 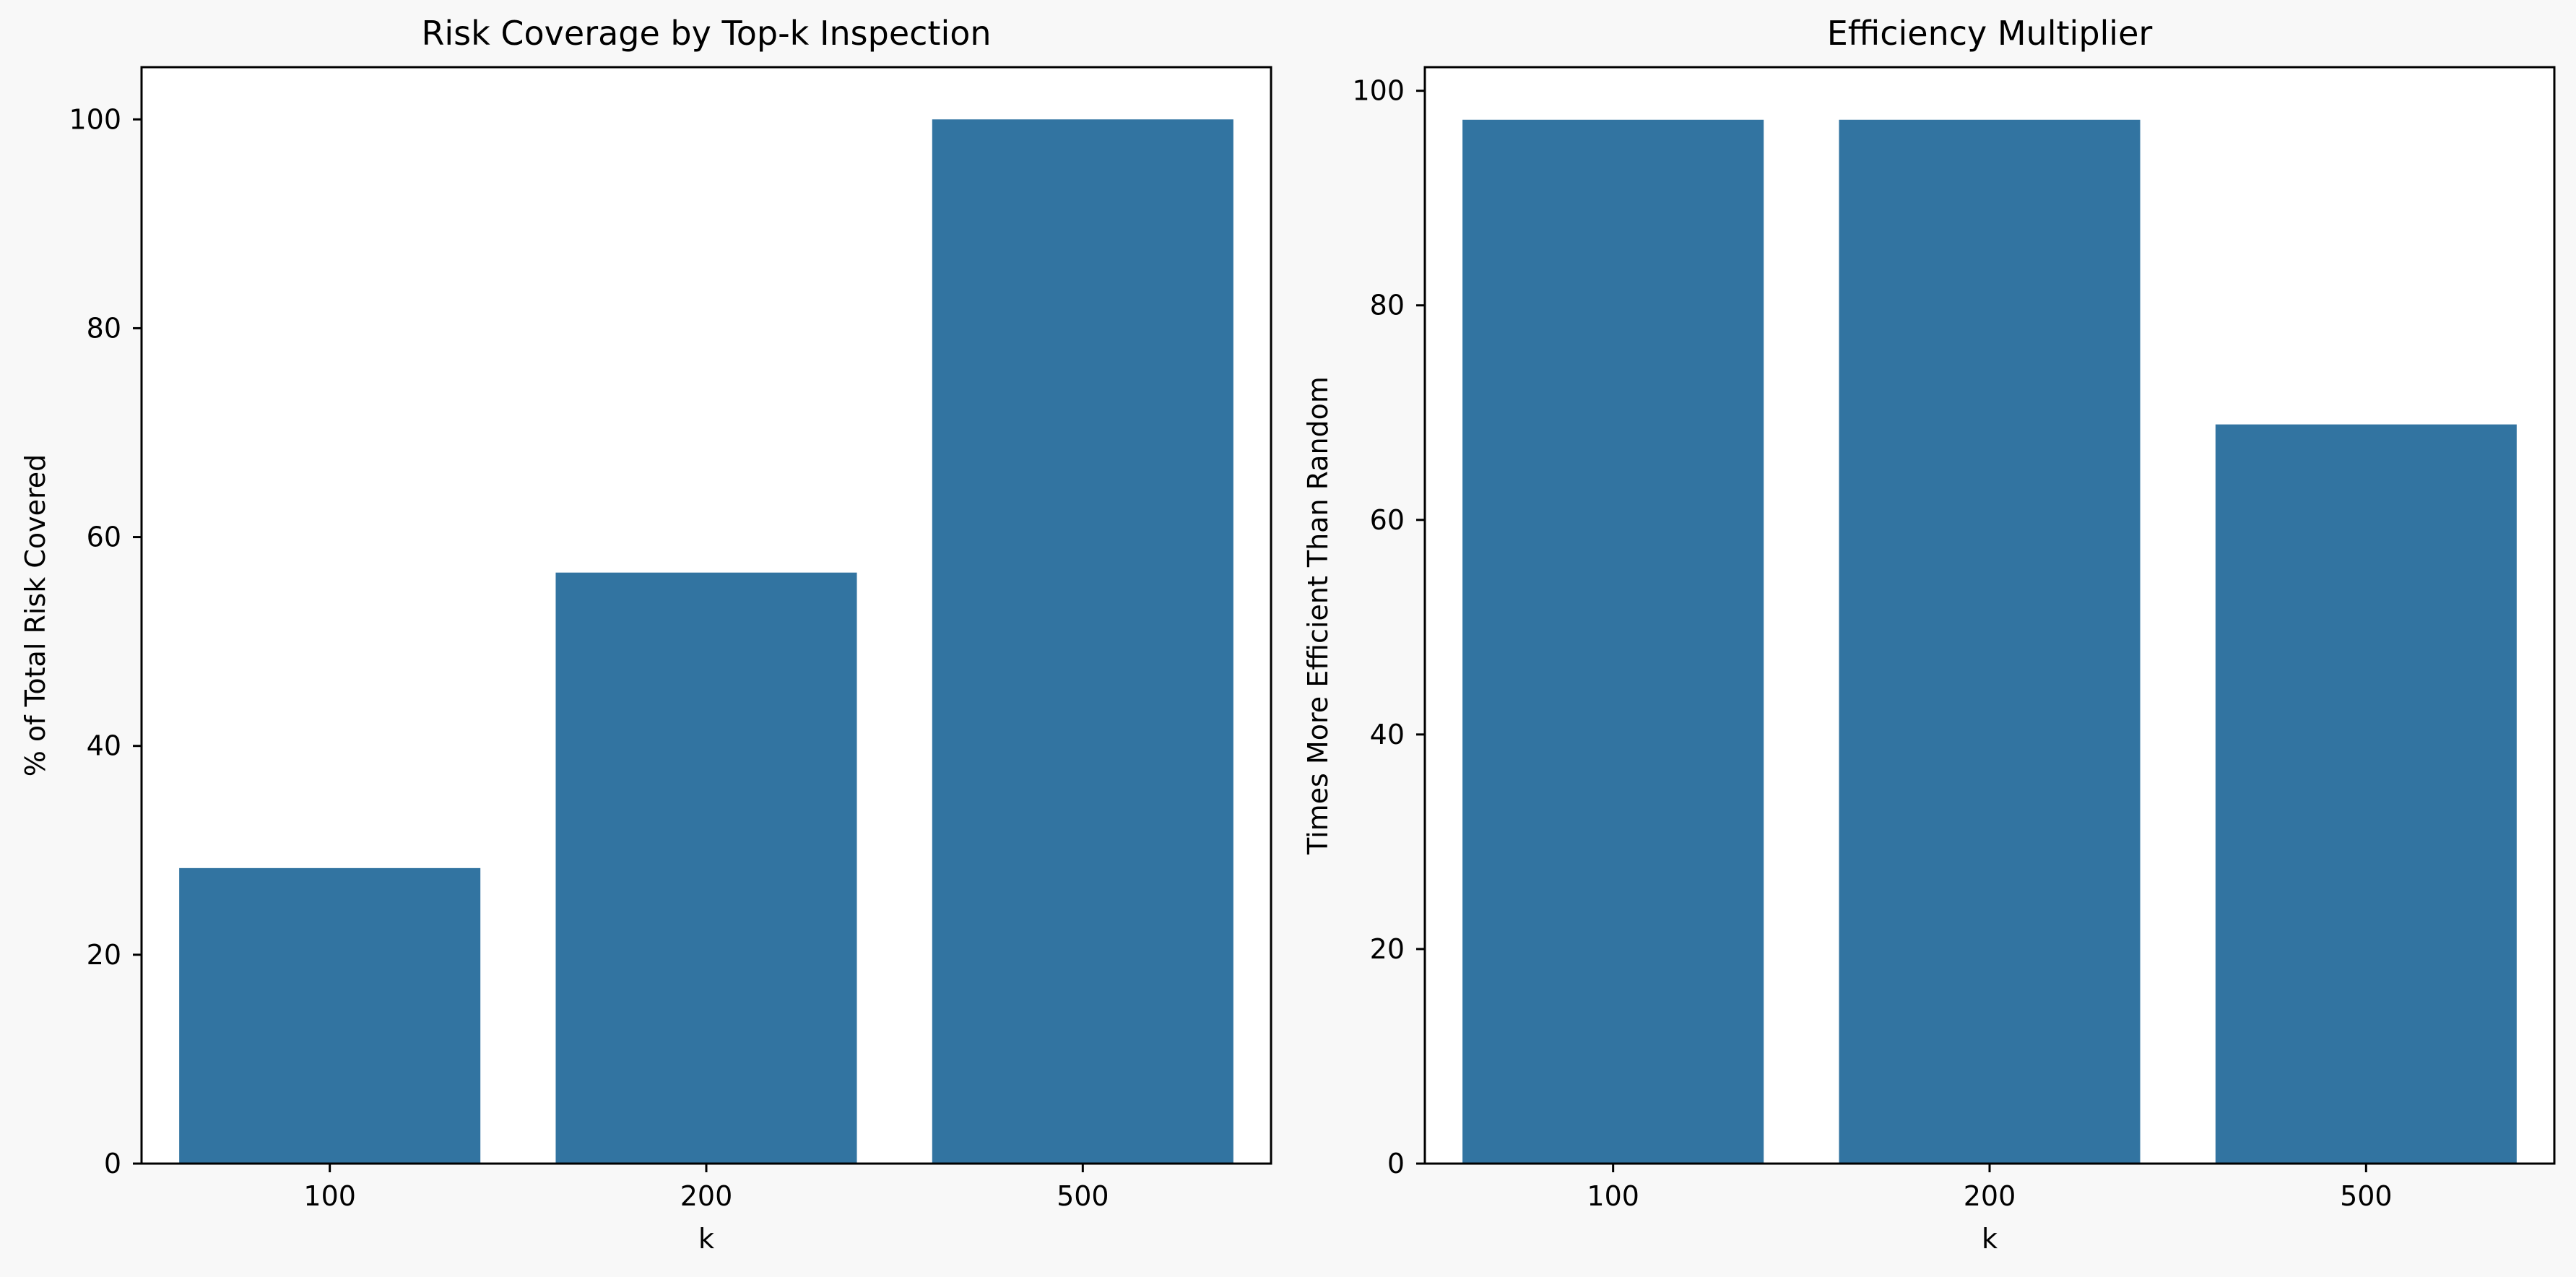 What do you see at coordinates (1990, 1239) in the screenshot?
I see `efficiency-x-axis-label: k` at bounding box center [1990, 1239].